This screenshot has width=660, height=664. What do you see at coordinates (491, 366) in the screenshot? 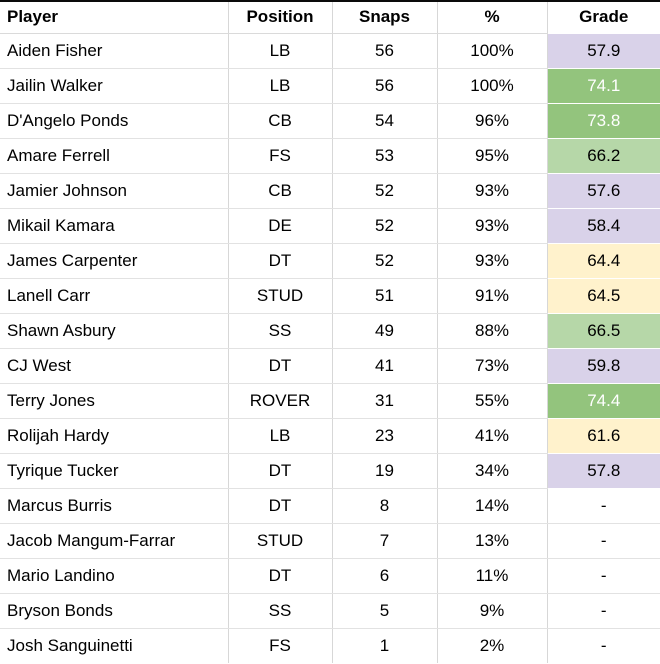
I see `pct-cell: 73%` at bounding box center [491, 366].